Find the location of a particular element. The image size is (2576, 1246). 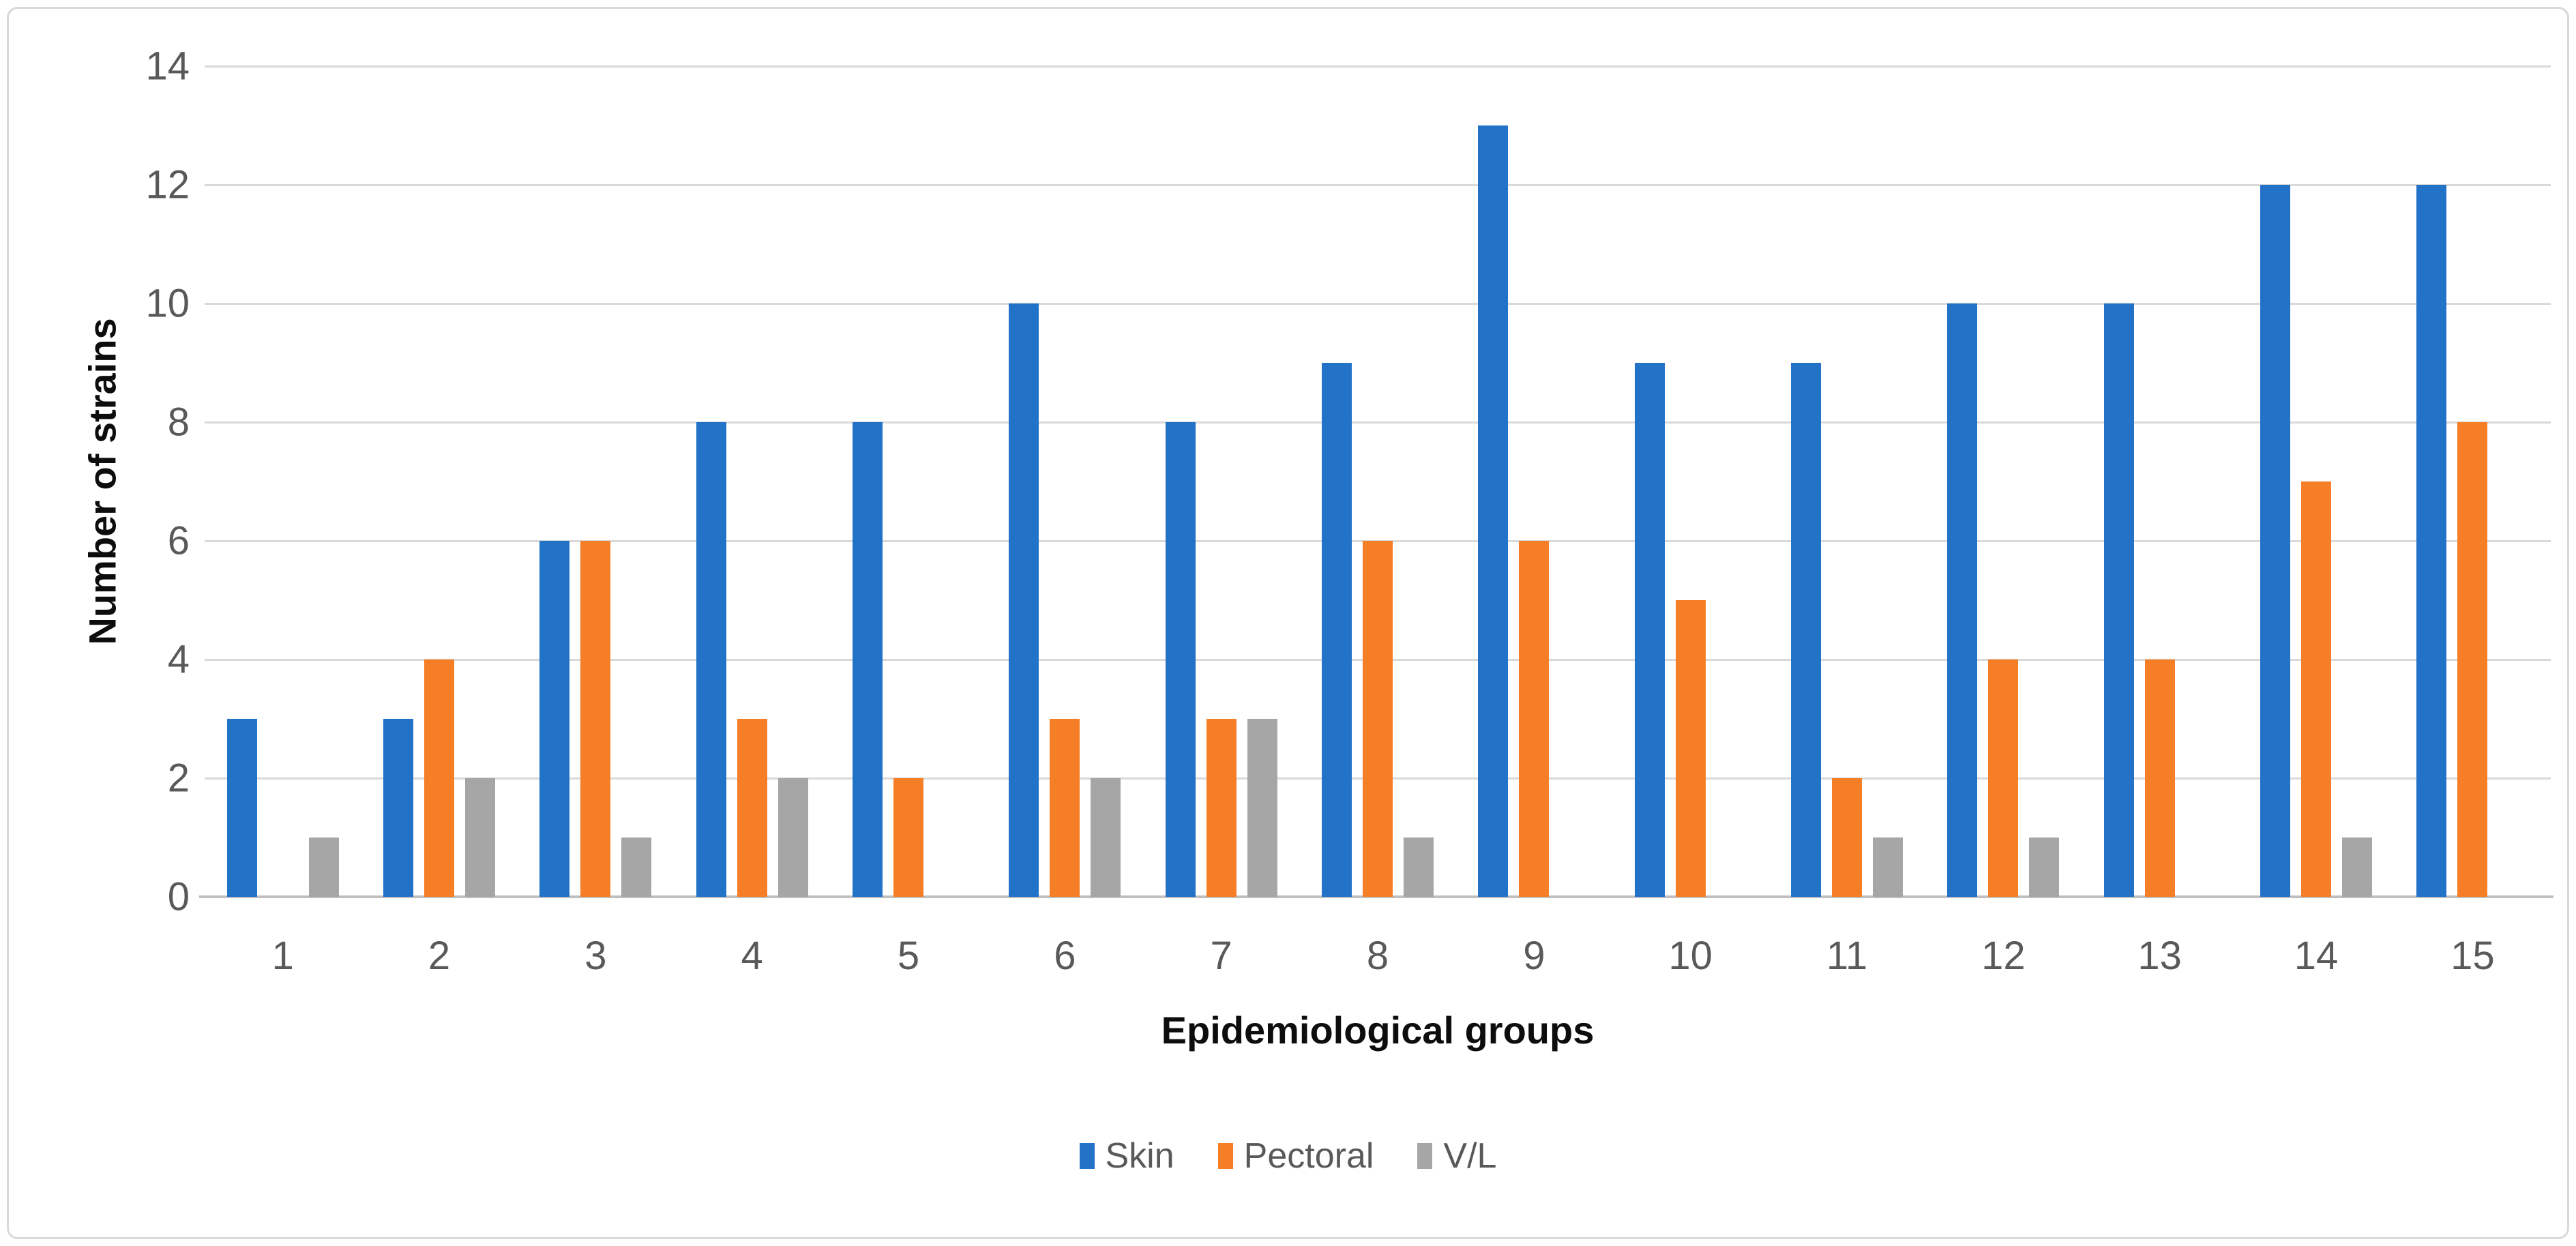

y-tick-label-10: 10 is located at coordinates (167, 303).